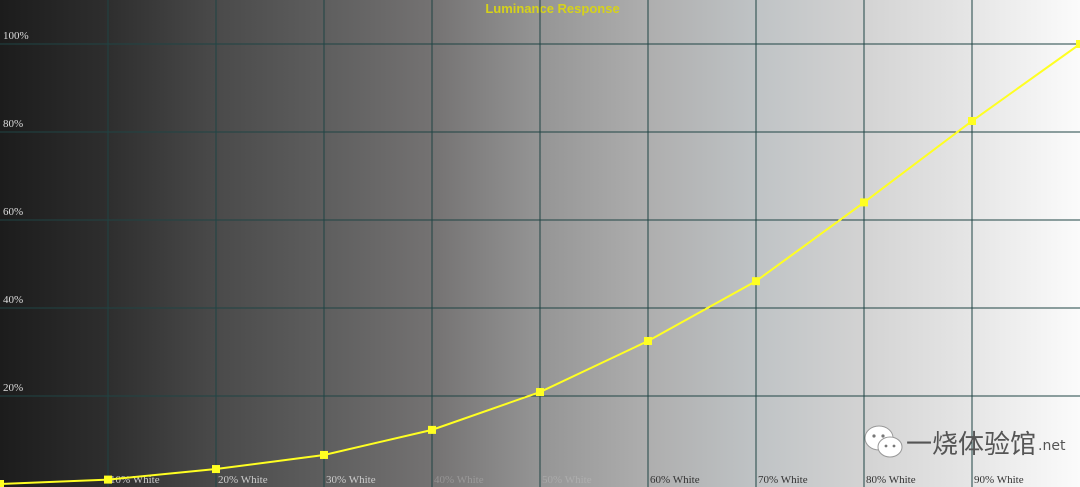  I want to click on y-tick-label: 60%, so click(13, 212).